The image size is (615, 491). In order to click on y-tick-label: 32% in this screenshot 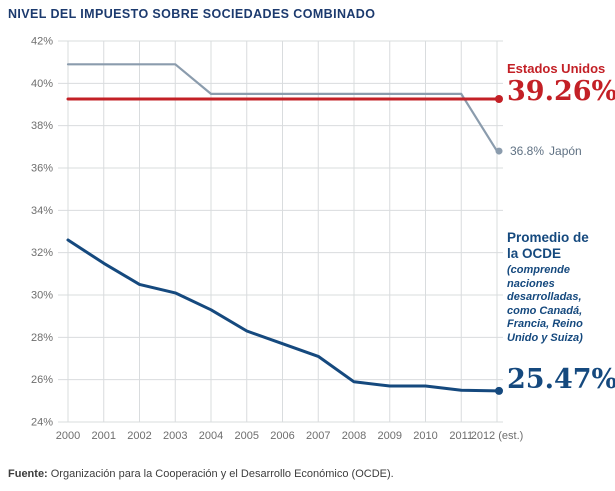, I will do `click(42, 253)`.